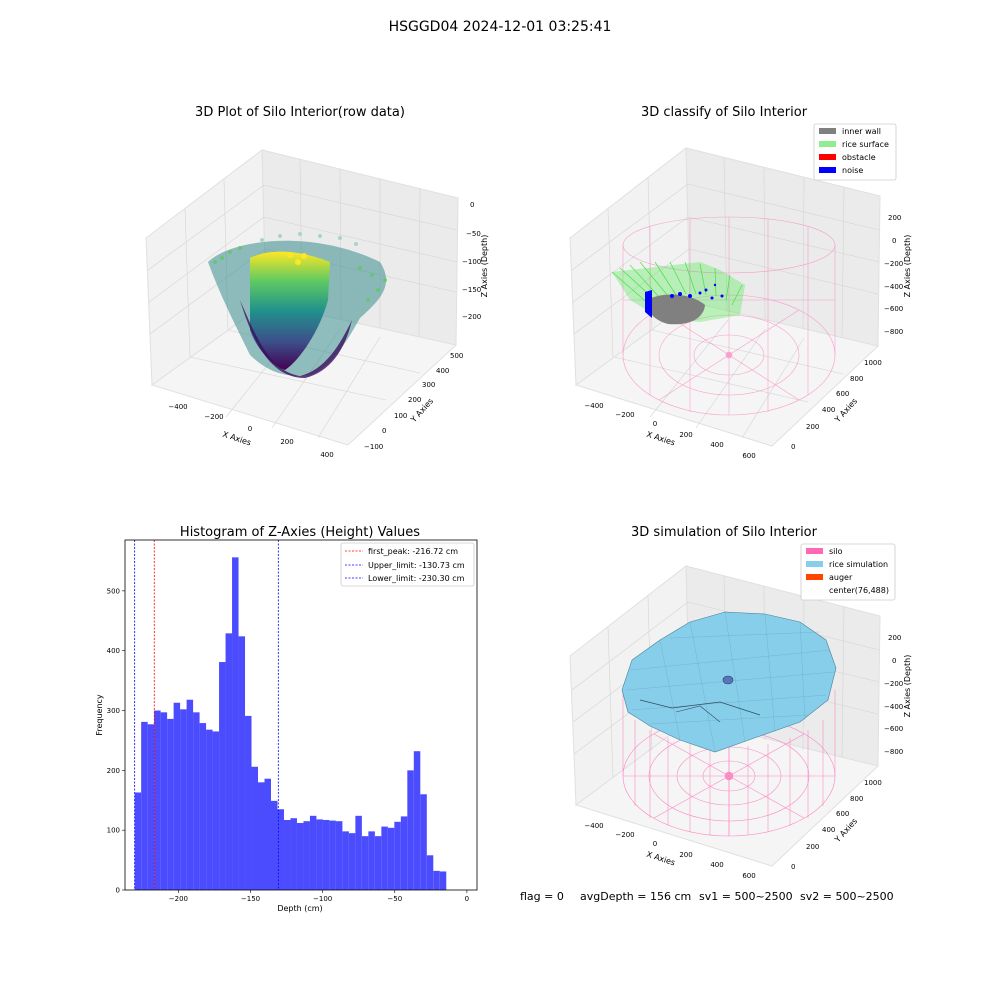 The height and width of the screenshot is (1000, 1000). I want to click on histogram-y-tick-label: 300, so click(113, 711).